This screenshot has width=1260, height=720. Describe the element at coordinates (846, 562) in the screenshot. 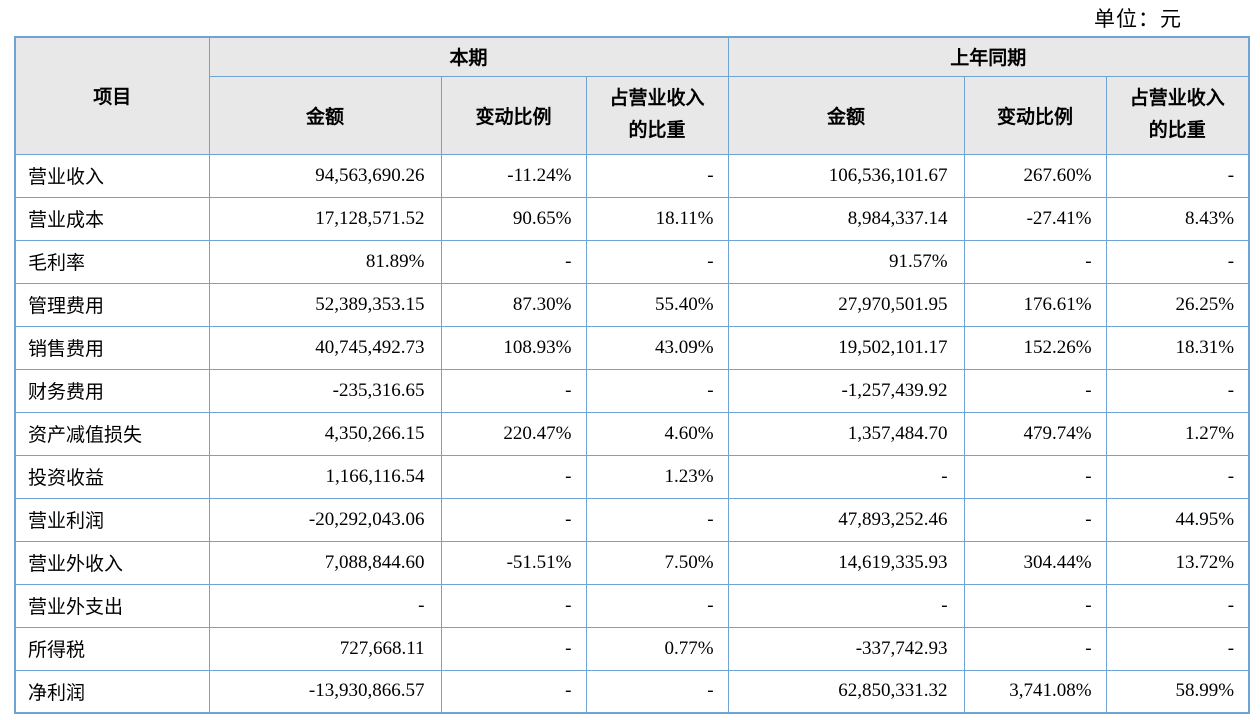

I see `cell-prior-amount: 14,619,335.93` at that location.